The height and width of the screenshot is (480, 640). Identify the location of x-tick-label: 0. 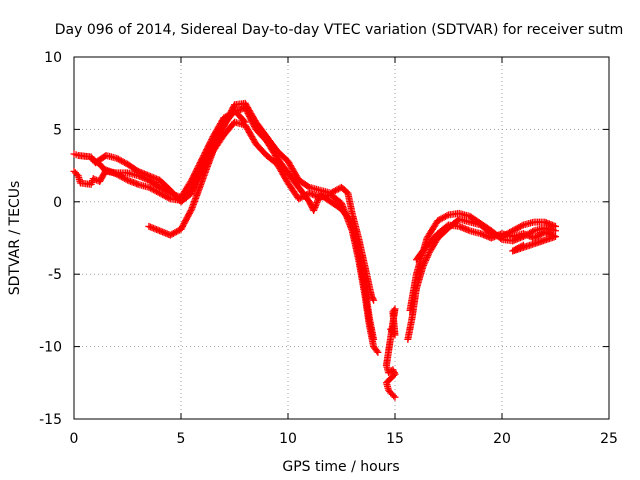
(74, 439).